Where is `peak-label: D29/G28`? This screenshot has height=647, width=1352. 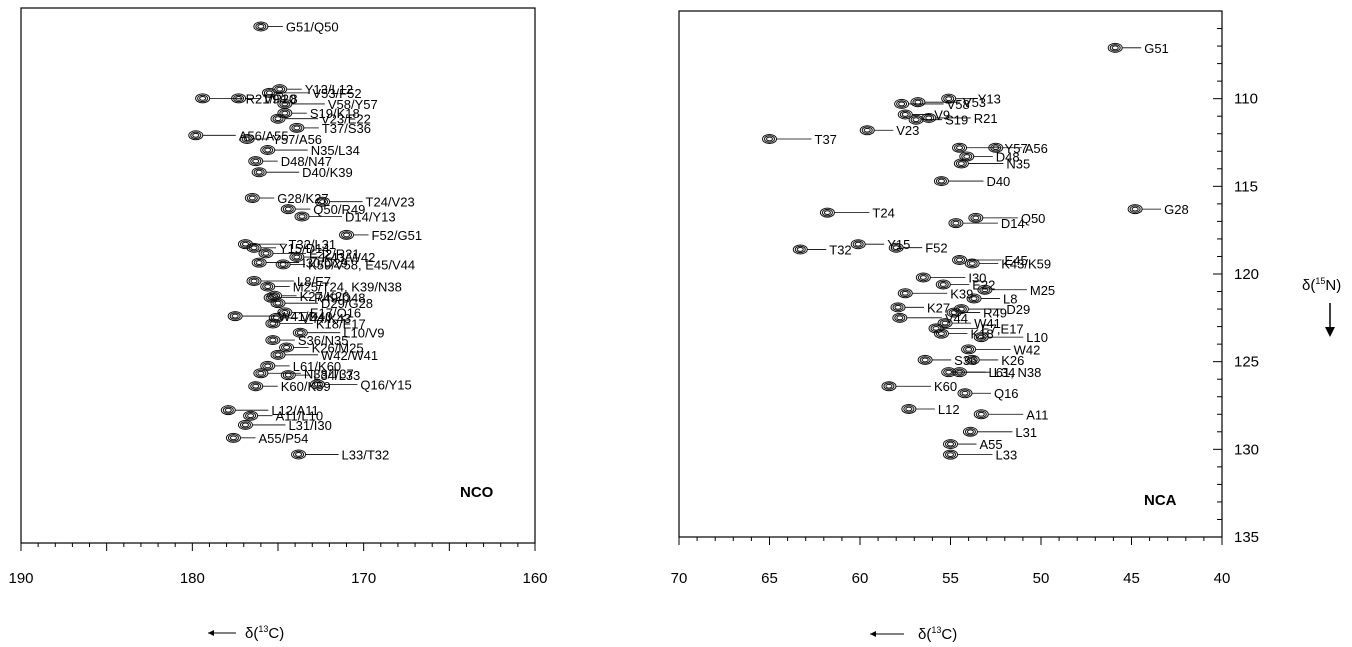 peak-label: D29/G28 is located at coordinates (347, 303).